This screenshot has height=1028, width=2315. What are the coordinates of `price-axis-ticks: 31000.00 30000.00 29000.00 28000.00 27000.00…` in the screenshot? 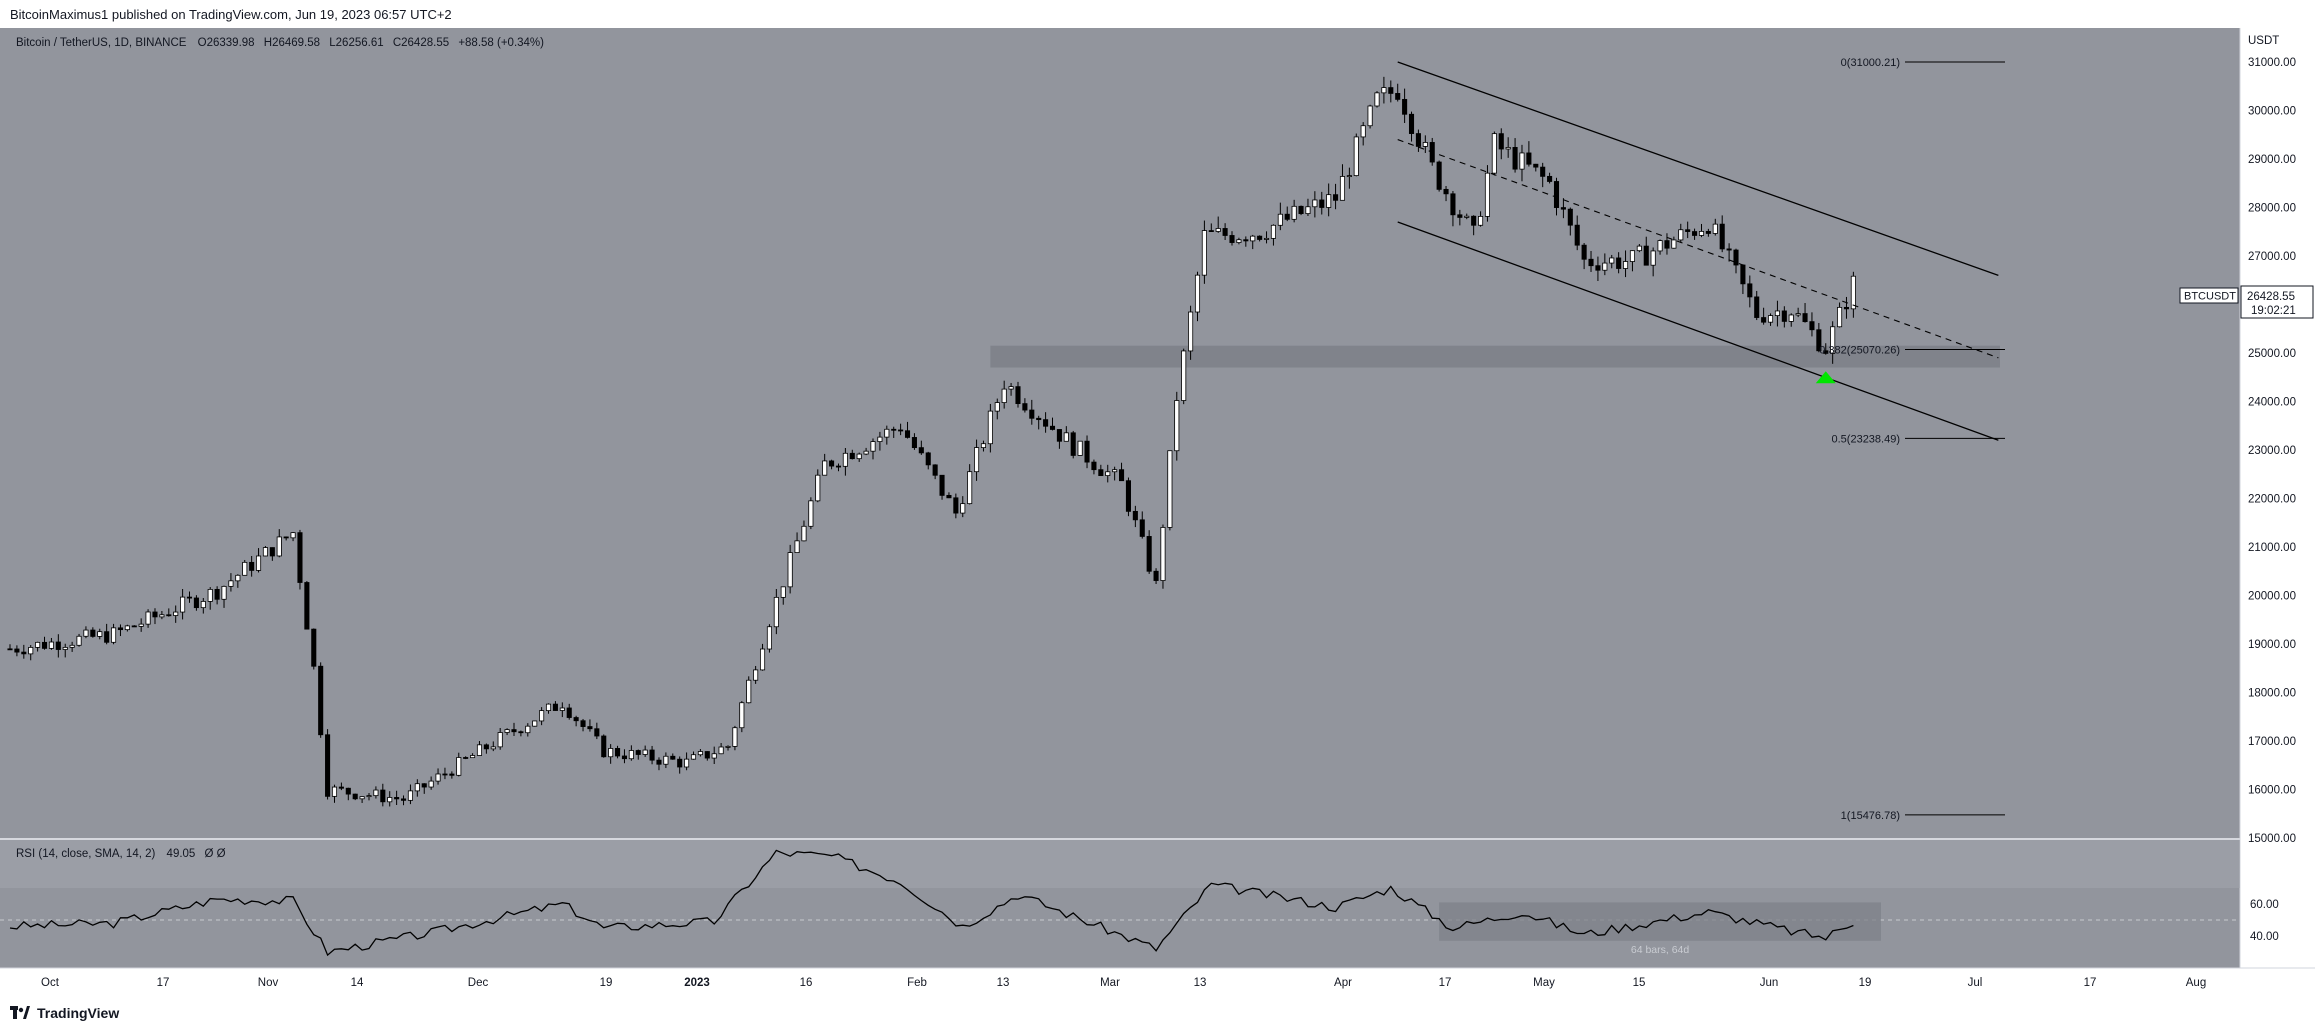 It's located at (2272, 451).